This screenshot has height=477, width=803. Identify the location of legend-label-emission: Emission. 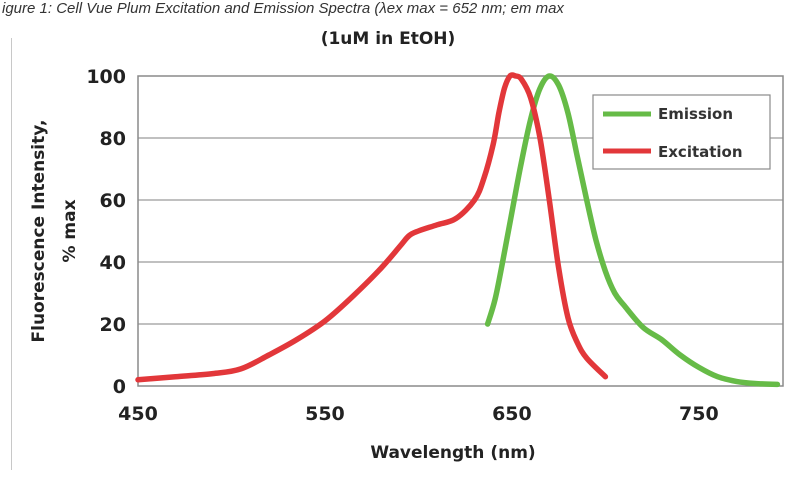
(695, 114).